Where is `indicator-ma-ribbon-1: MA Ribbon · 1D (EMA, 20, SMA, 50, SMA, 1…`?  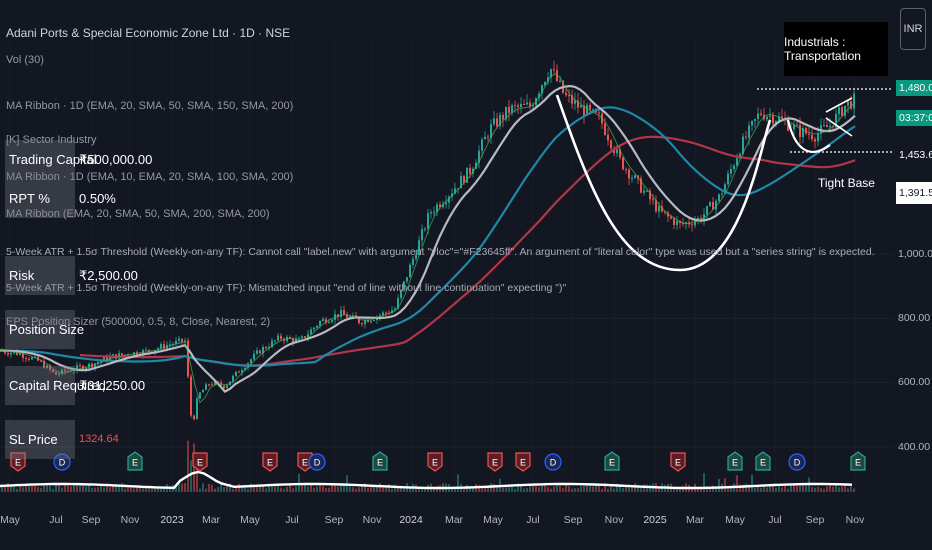
indicator-ma-ribbon-1: MA Ribbon · 1D (EMA, 20, SMA, 50, SMA, 1… is located at coordinates (150, 106).